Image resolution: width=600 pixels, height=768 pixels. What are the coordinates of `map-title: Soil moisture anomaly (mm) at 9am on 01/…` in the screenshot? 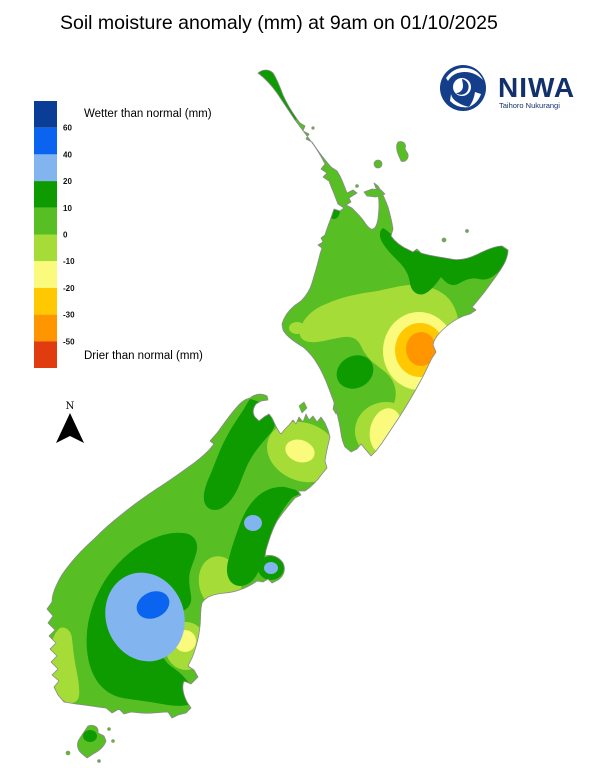 It's located at (279, 23).